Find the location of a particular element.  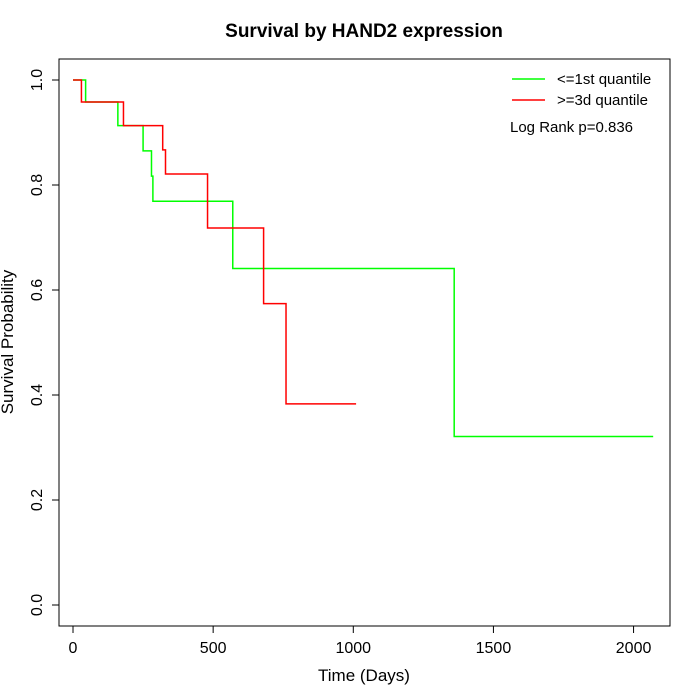

x-tick-label: 0 is located at coordinates (73, 648).